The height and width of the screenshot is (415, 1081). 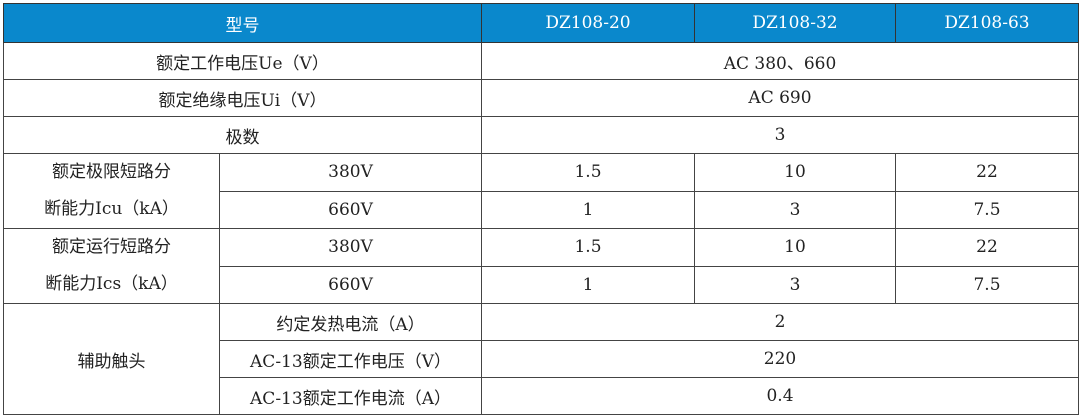 I want to click on label-line: 断能力Ics（kA）, so click(x=111, y=284).